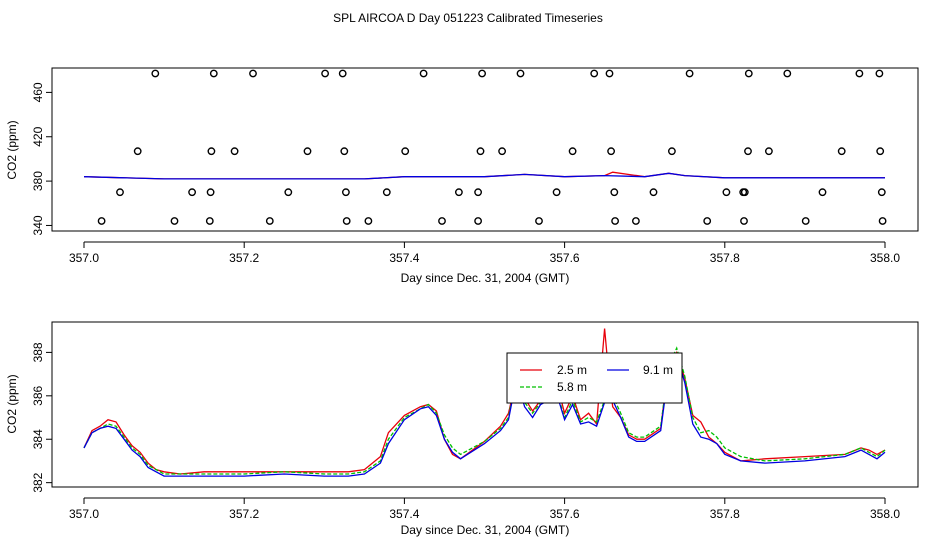 The width and height of the screenshot is (936, 540). I want to click on legend-label-2-5m: 2.5 m, so click(572, 370).